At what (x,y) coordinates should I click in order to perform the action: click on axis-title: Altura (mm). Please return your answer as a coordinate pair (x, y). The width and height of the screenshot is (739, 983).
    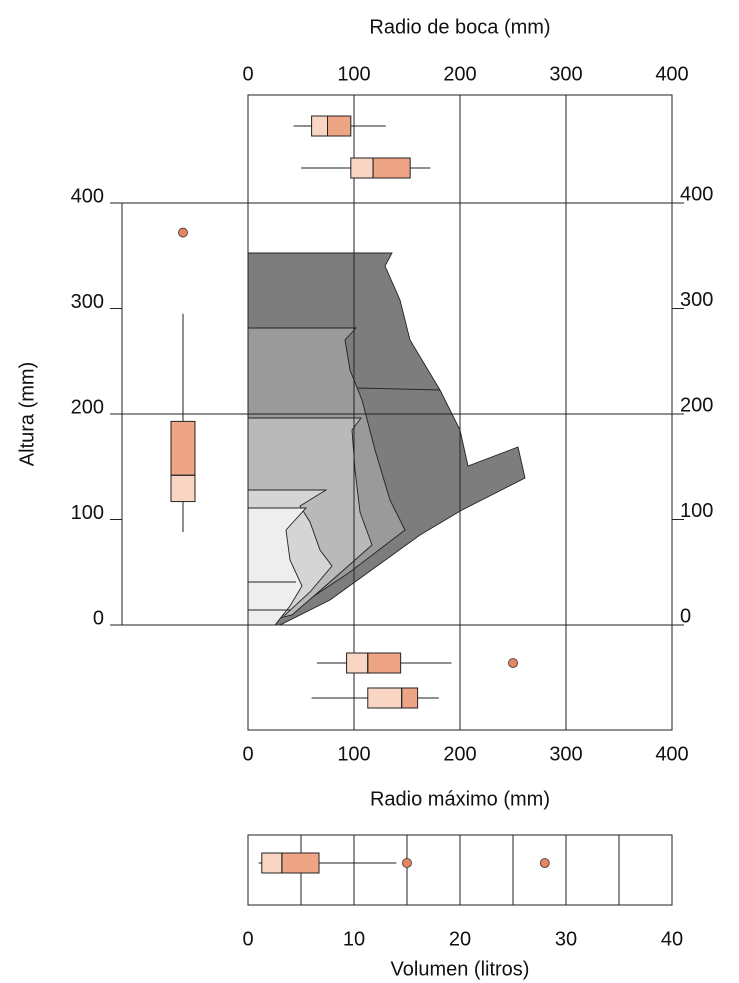
    Looking at the image, I should click on (27, 414).